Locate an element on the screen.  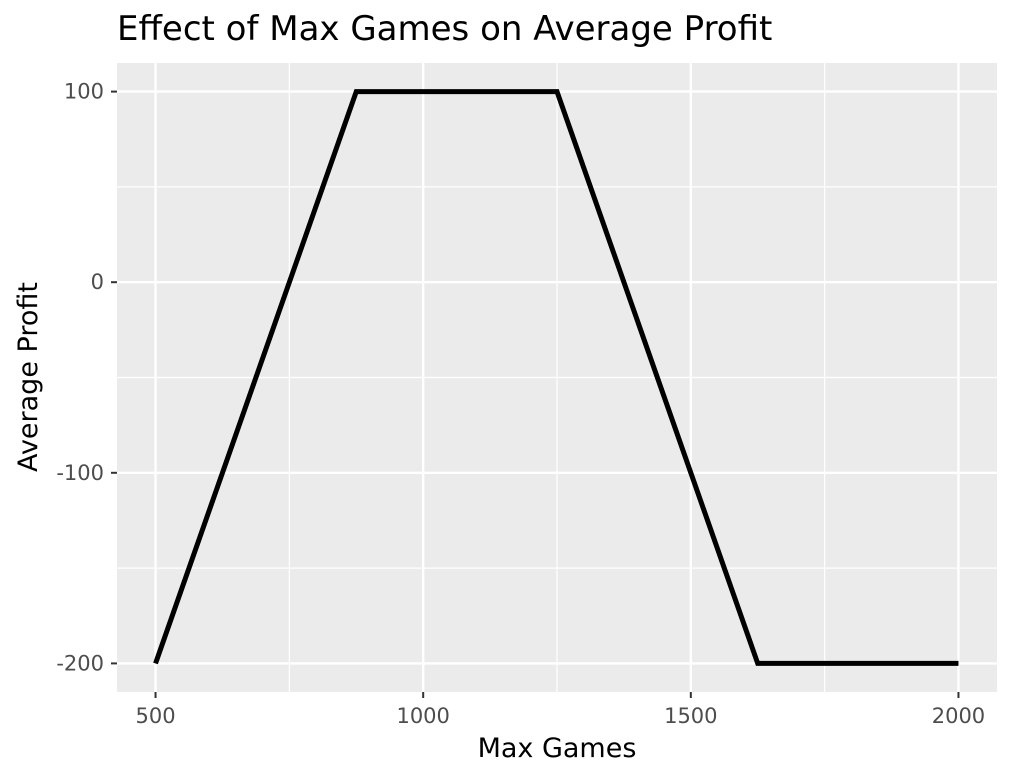
x-axis-title: Max Games is located at coordinates (557, 748).